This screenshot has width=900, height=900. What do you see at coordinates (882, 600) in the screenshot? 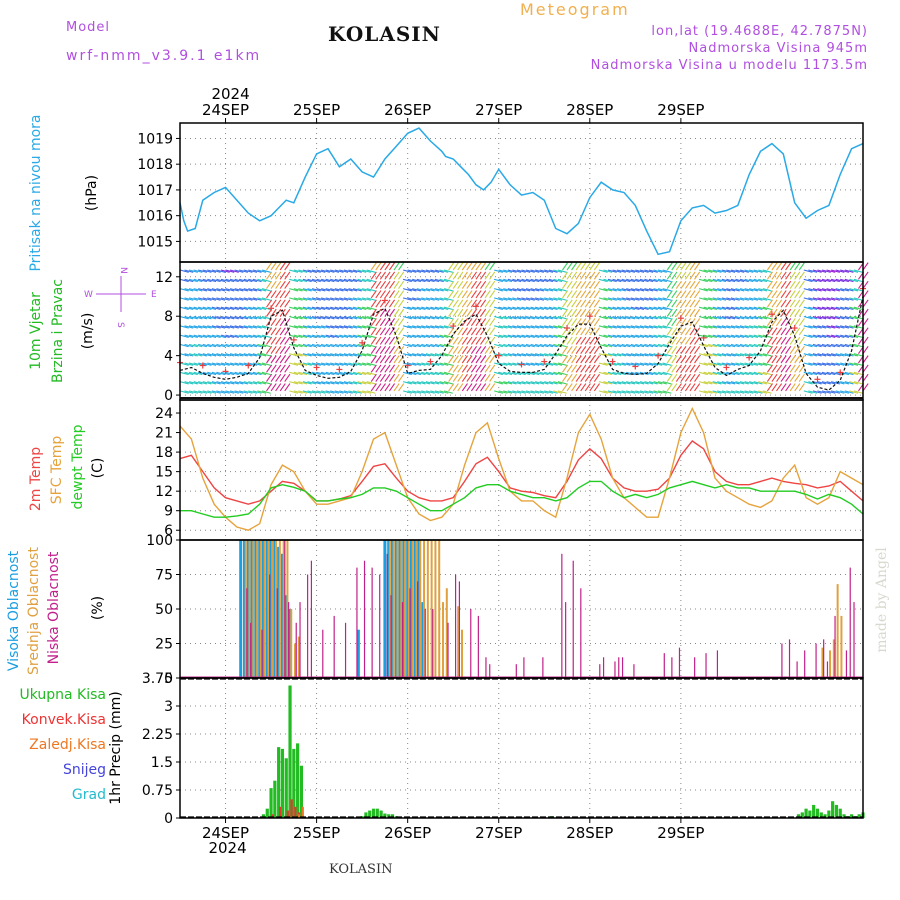
I see `watermark: made by Angel` at bounding box center [882, 600].